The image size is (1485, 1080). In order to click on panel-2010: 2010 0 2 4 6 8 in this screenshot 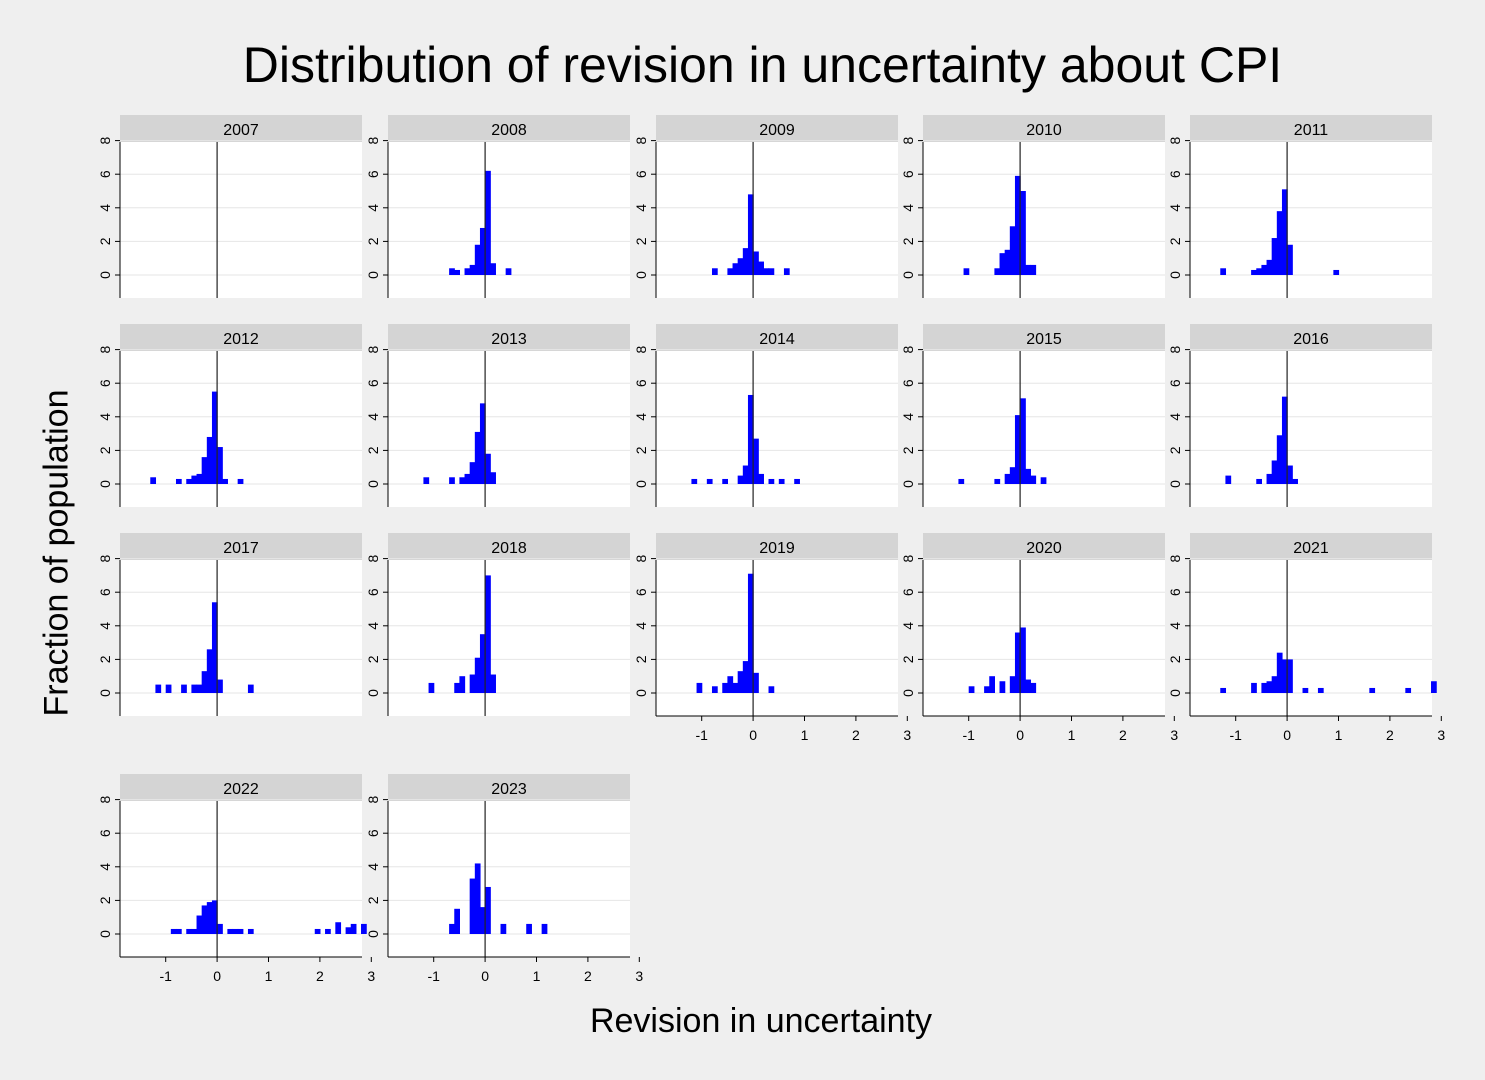, I will do `click(1032, 206)`.